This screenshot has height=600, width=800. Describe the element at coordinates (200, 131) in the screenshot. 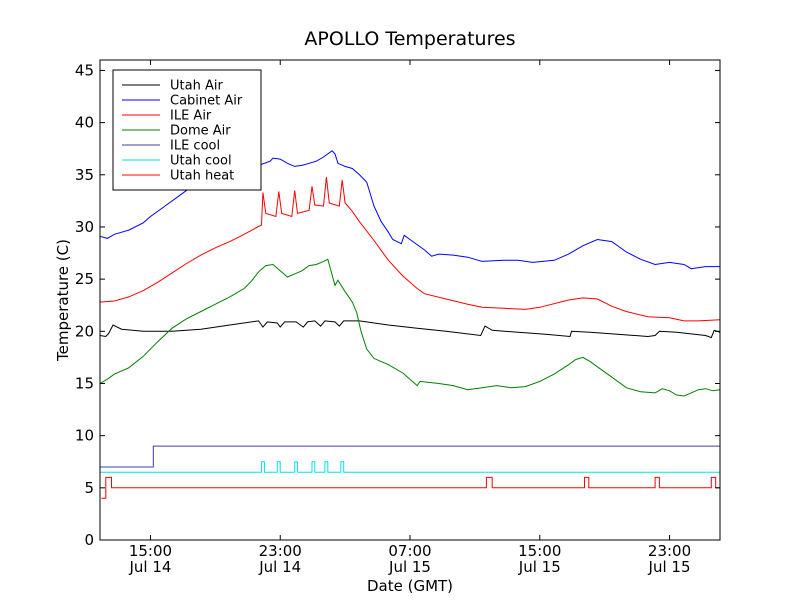

I see `legend-label-4: Dome Air` at that location.